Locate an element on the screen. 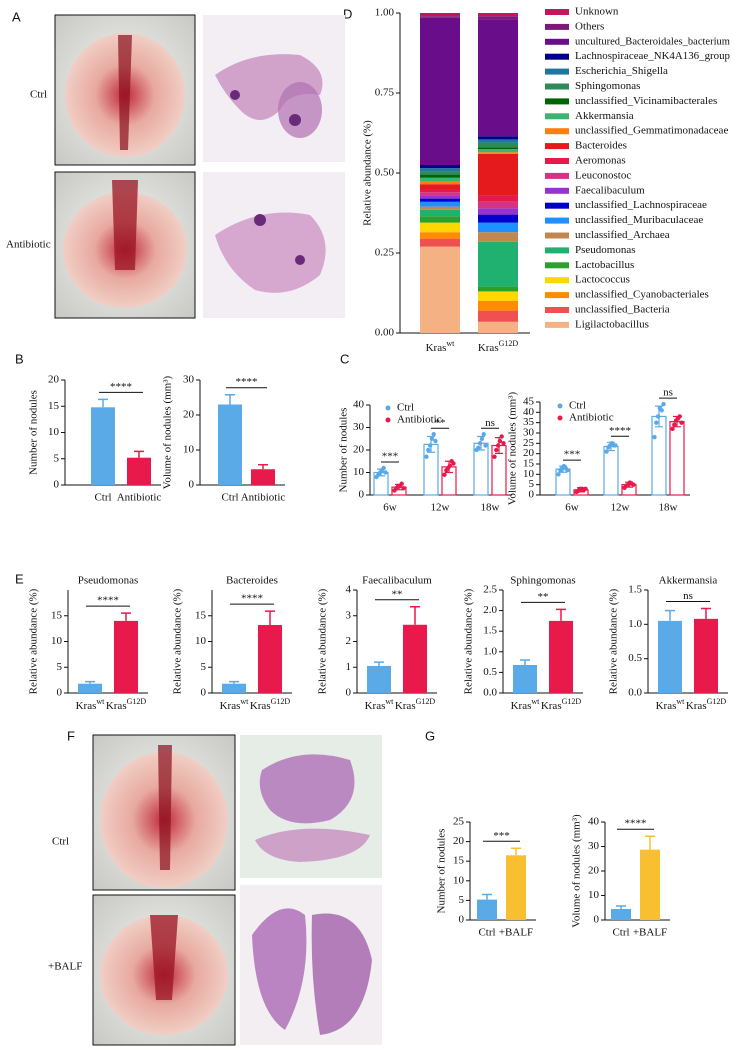 This screenshot has height=1064, width=735. y-tick-label: 5 is located at coordinates (532, 484).